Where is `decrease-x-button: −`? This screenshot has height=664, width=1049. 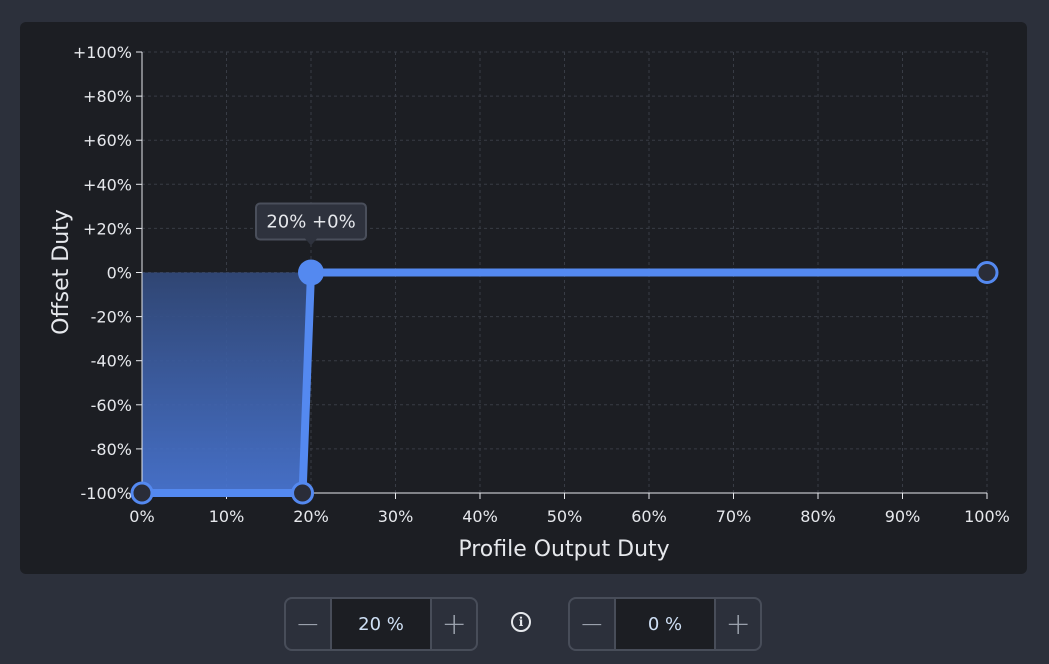 decrease-x-button: − is located at coordinates (308, 624).